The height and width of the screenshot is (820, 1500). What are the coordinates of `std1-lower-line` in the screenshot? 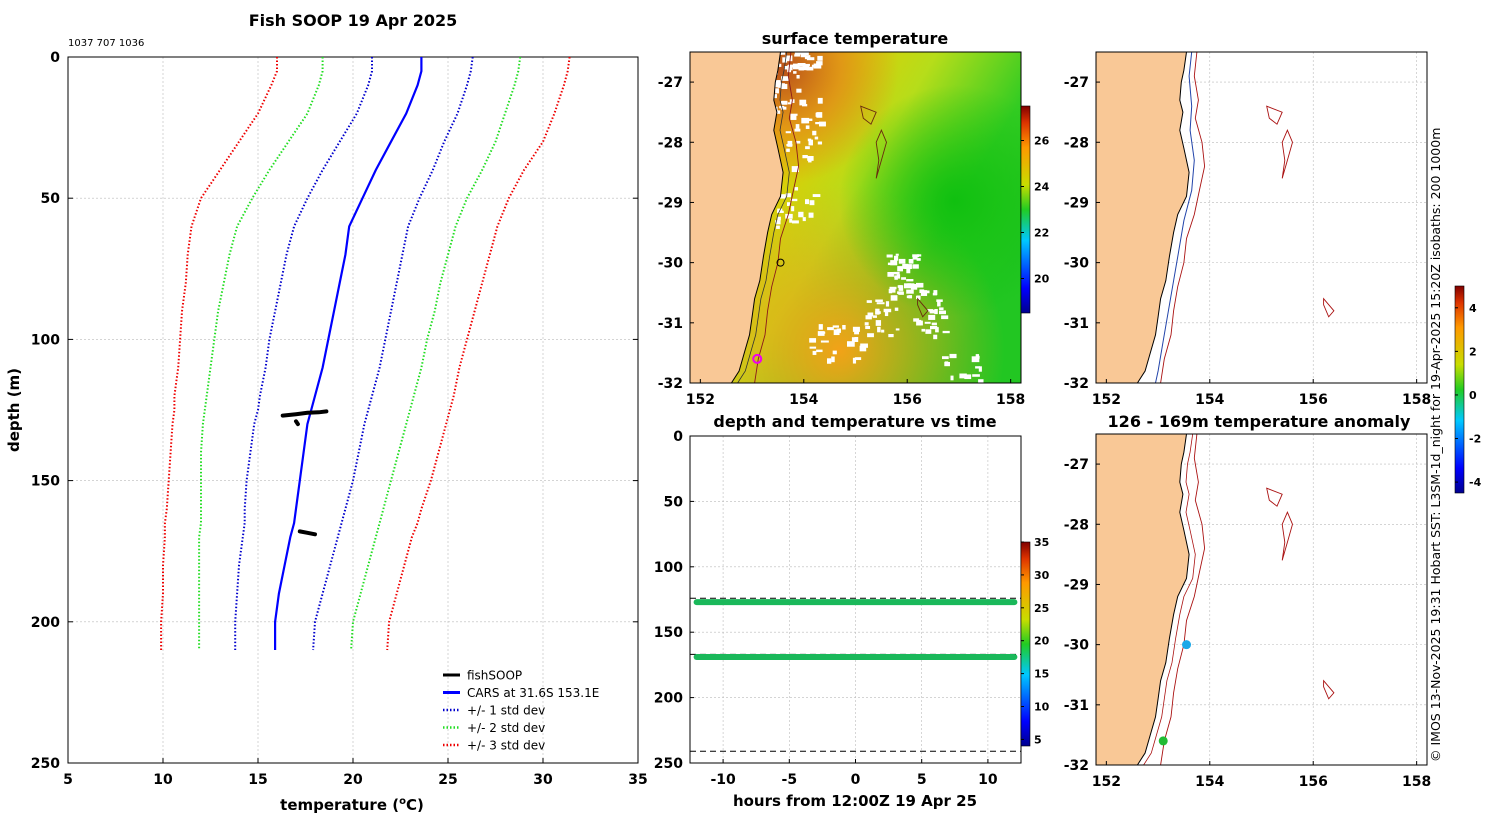 It's located at (303, 353).